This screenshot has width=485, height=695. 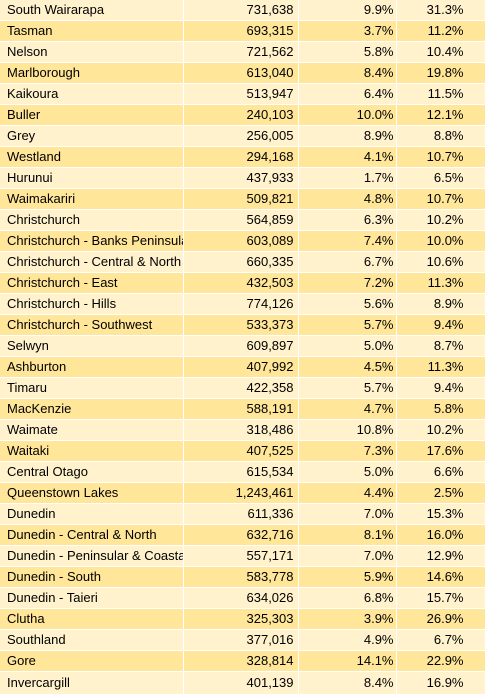 What do you see at coordinates (440, 220) in the screenshot?
I see `change2-cell: 10.2%` at bounding box center [440, 220].